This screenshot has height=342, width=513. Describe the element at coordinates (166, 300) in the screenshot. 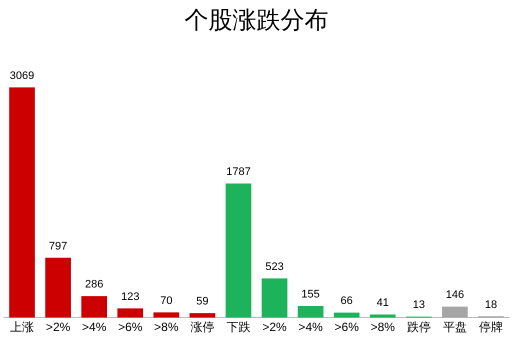

I see `data-label: 70` at that location.